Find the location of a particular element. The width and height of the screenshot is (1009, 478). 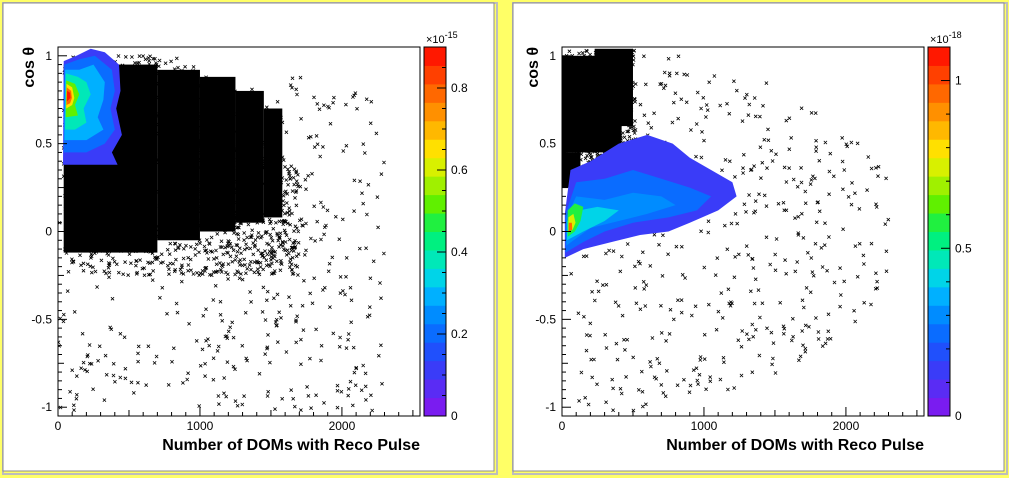

y-tick-label: 1 is located at coordinates (552, 56).